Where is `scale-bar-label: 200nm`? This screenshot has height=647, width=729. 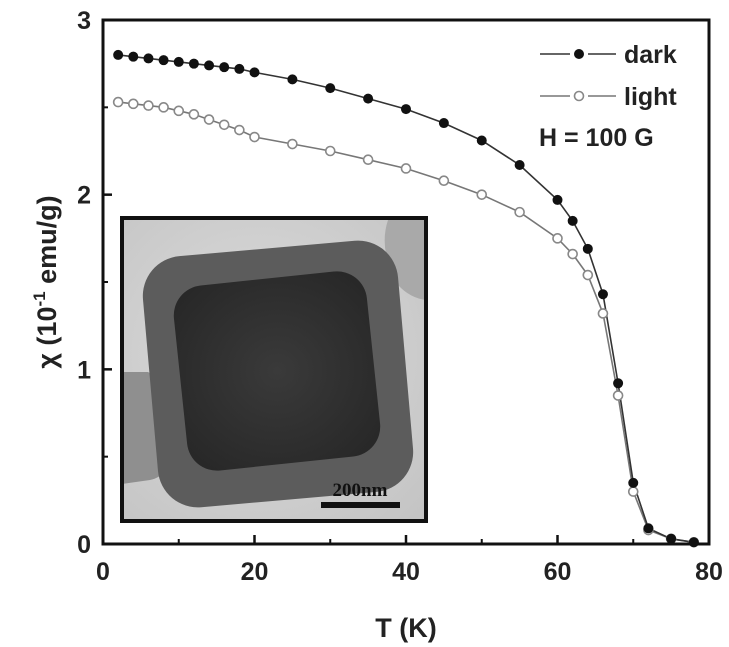
scale-bar-label: 200nm is located at coordinates (360, 490).